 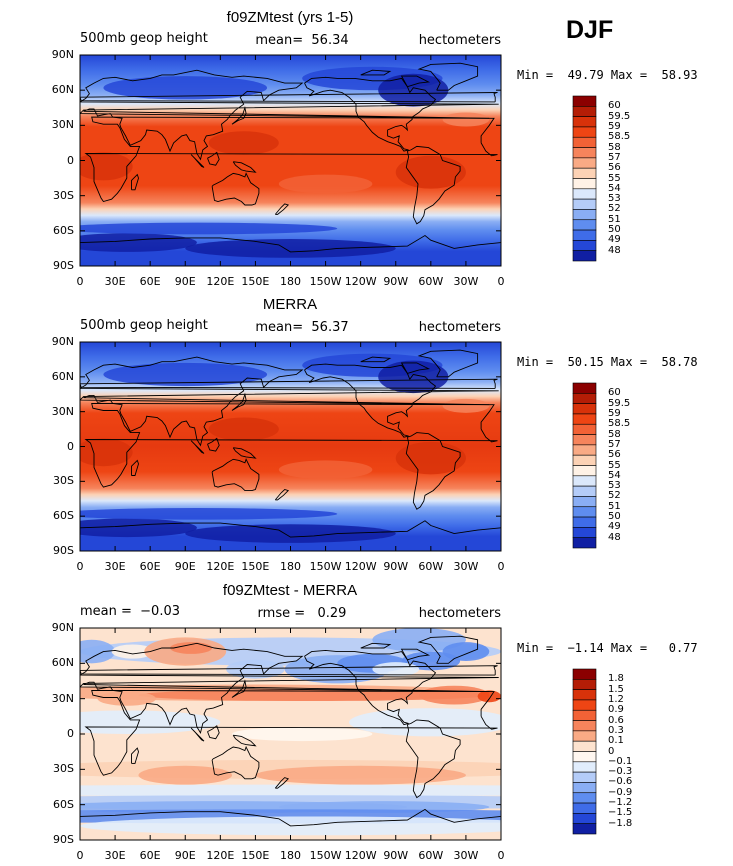 What do you see at coordinates (590, 30) in the screenshot?
I see `season-label: DJF` at bounding box center [590, 30].